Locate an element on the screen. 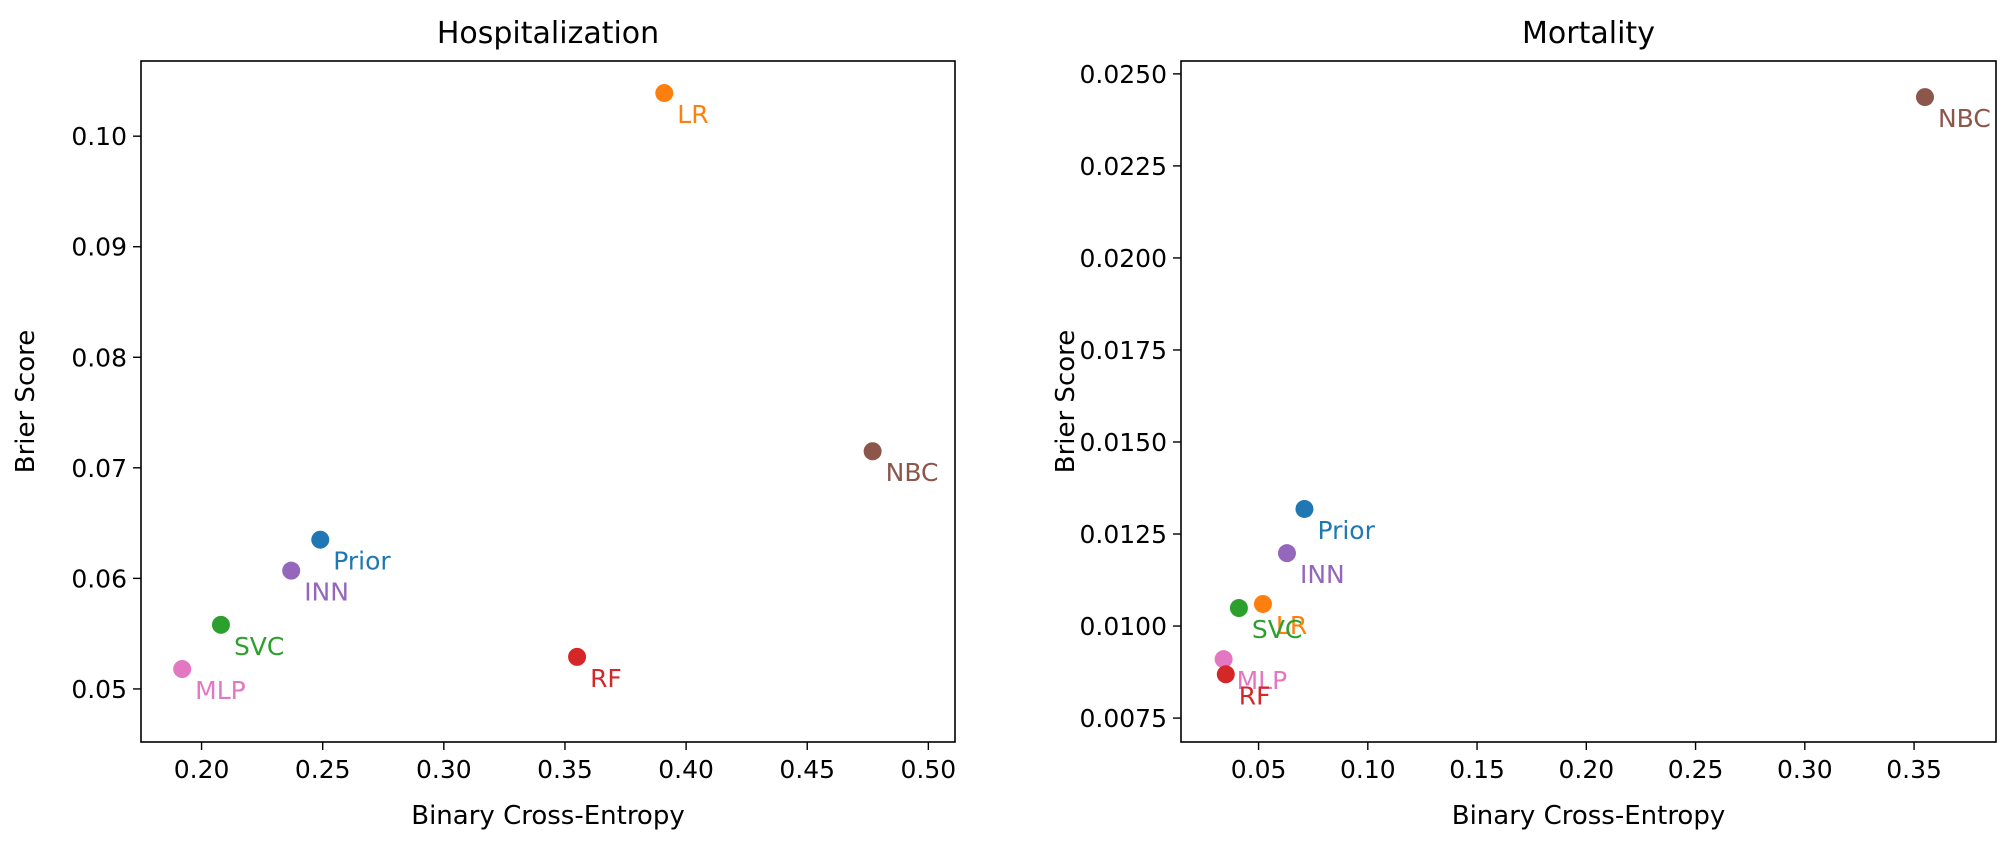  chart-title: Mortality is located at coordinates (1588, 33).